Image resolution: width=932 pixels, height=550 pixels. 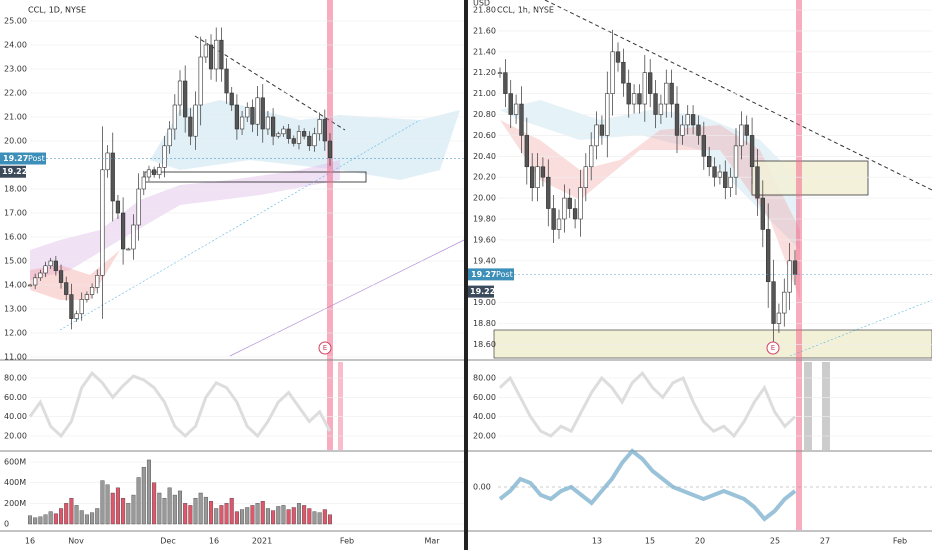 I want to click on x-tick-label: 20, so click(x=700, y=541).